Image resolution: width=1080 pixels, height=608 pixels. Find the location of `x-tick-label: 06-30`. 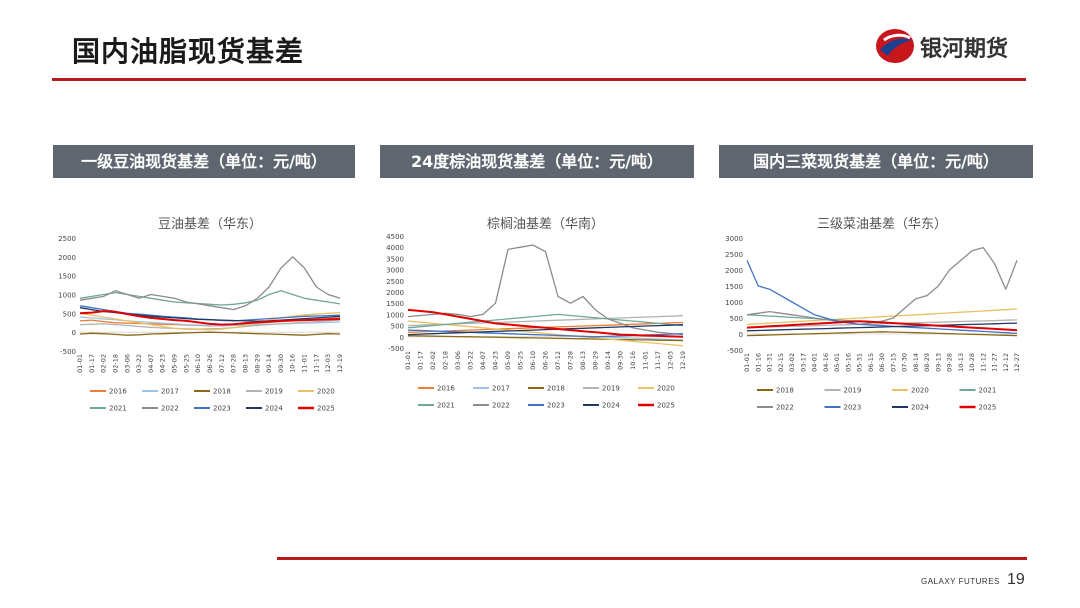

x-tick-label: 06-30 is located at coordinates (882, 362).